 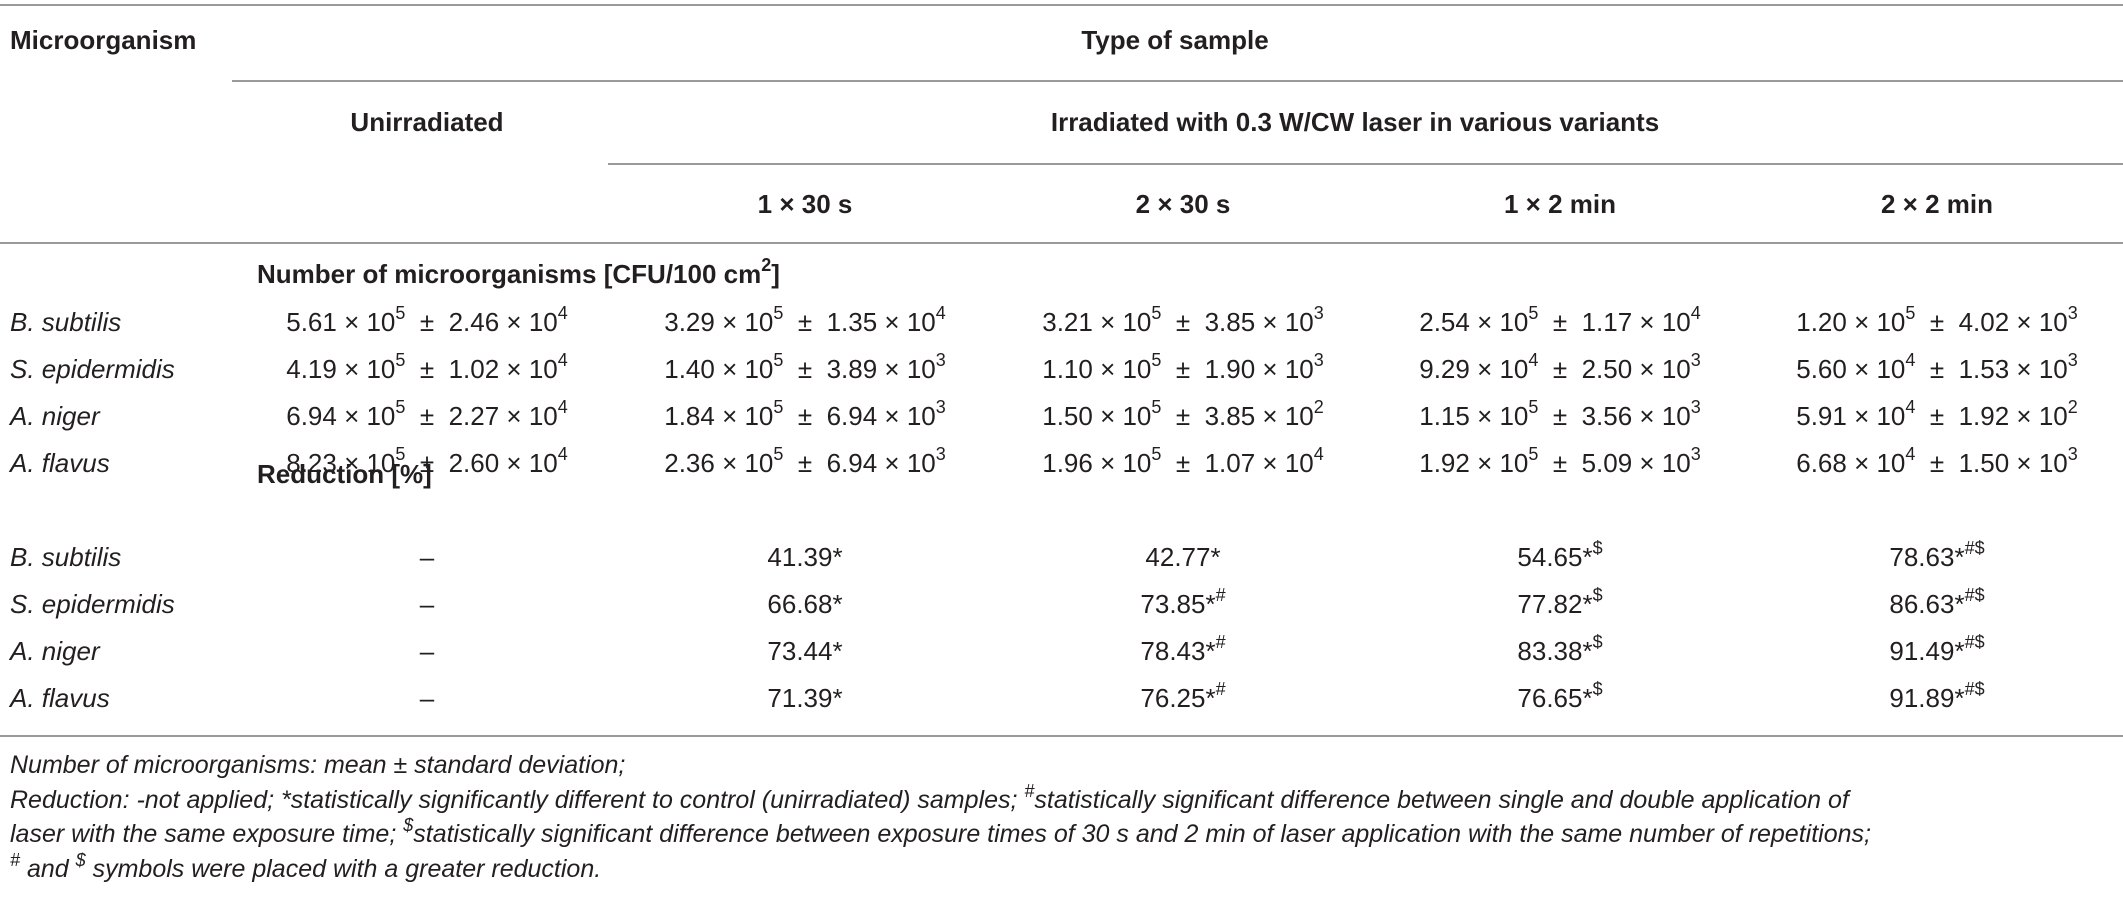 I want to click on reduction-value: 73.85*, so click(x=1178, y=604).